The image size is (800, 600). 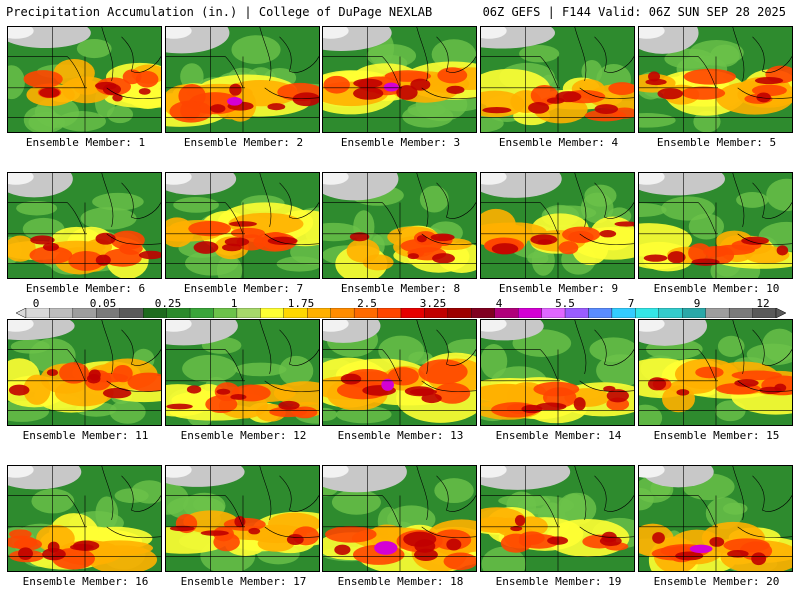 I want to click on colorbar-tick-label: 3.25, so click(x=433, y=303).